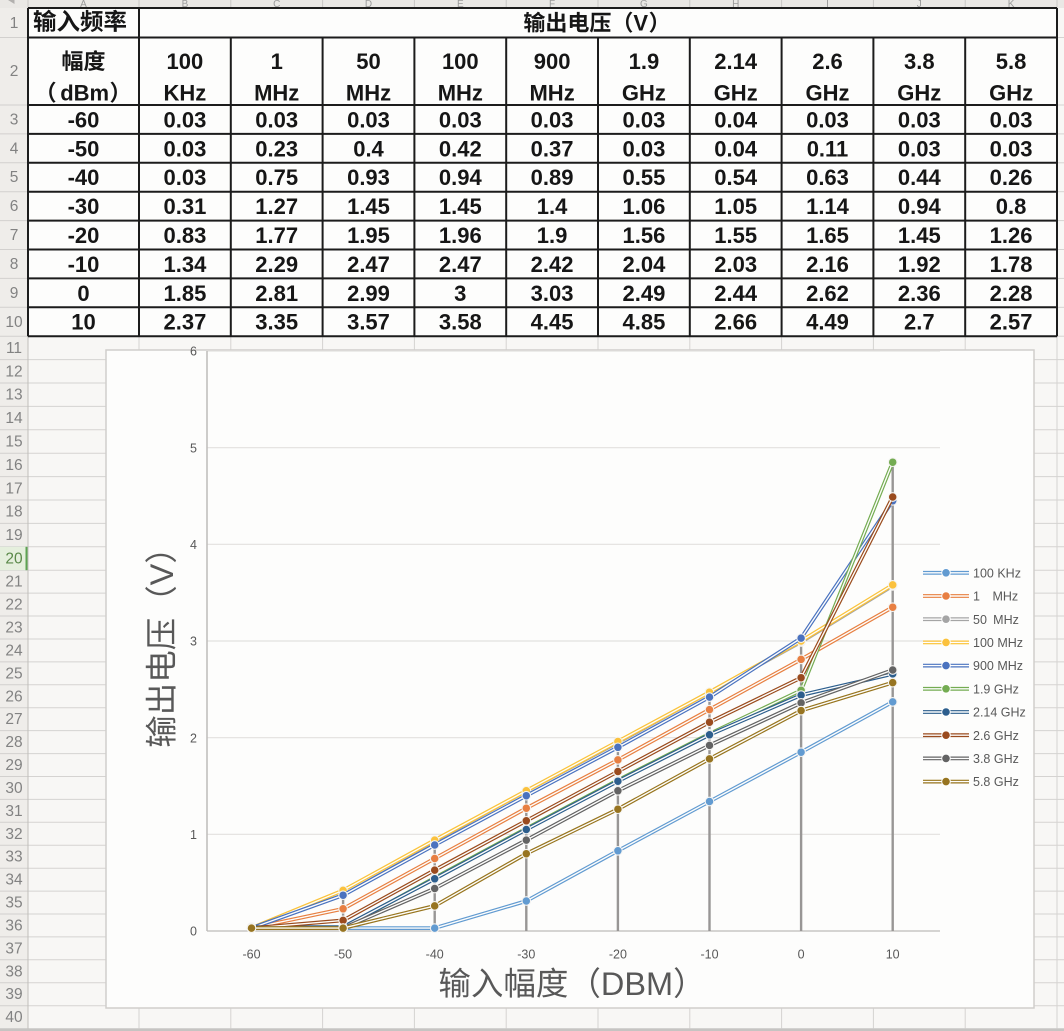  Describe the element at coordinates (185, 264) in the screenshot. I see `svg-text: 1.34` at that location.